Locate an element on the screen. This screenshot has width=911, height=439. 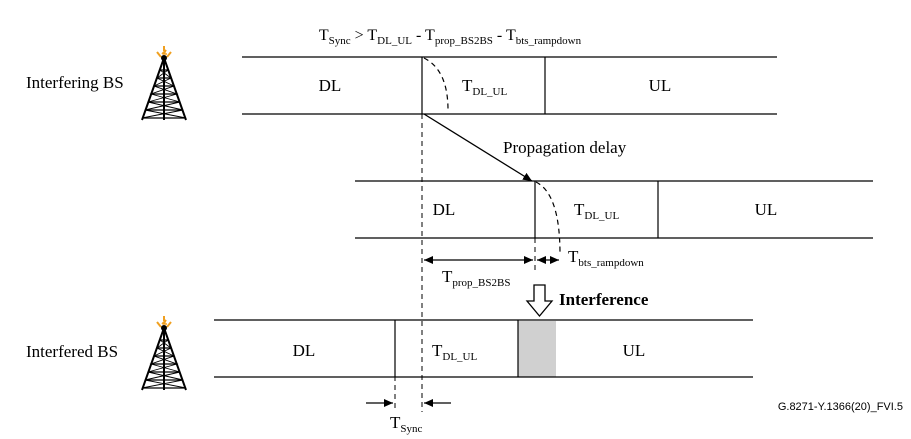
interfering-bs-label: Interfering BS is located at coordinates (75, 82).